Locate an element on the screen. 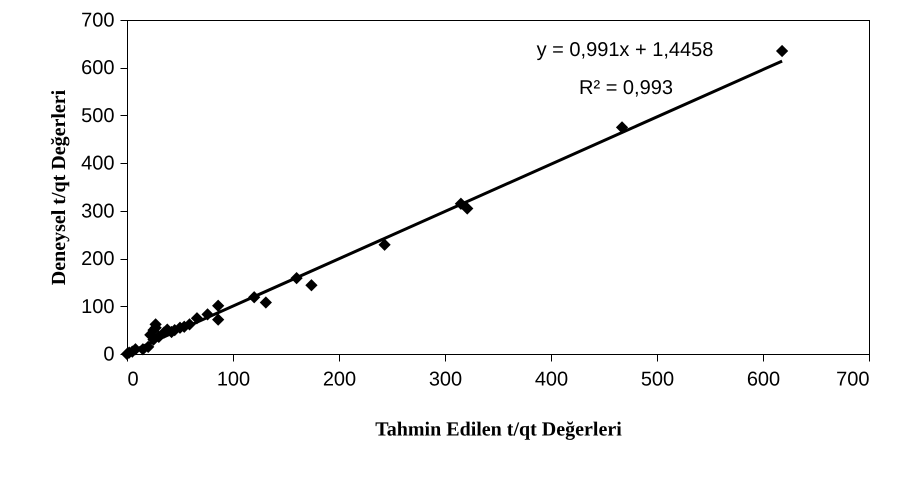  y-tick-label: 100 is located at coordinates (97, 307).